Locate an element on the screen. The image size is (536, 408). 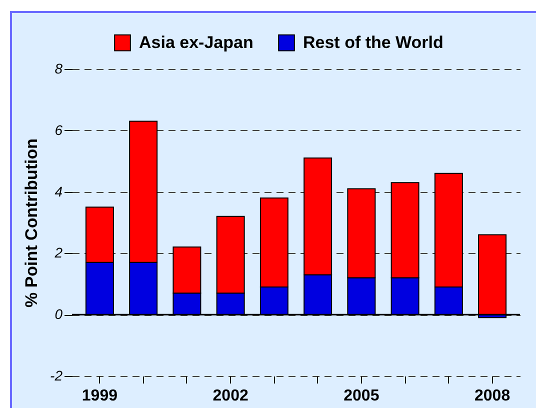
x-tick-label: 2005 is located at coordinates (362, 396).